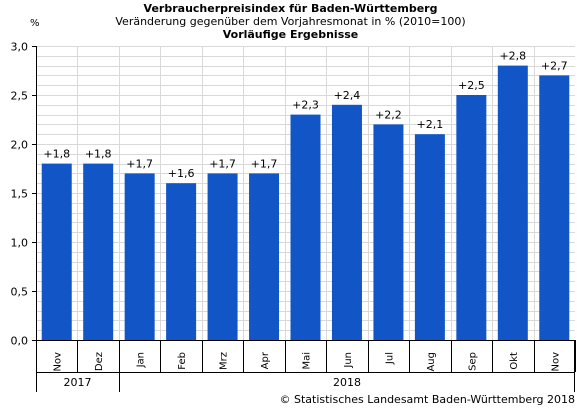 This screenshot has width=581, height=409. Describe the element at coordinates (20, 194) in the screenshot. I see `y-tick-label: 1,5` at that location.